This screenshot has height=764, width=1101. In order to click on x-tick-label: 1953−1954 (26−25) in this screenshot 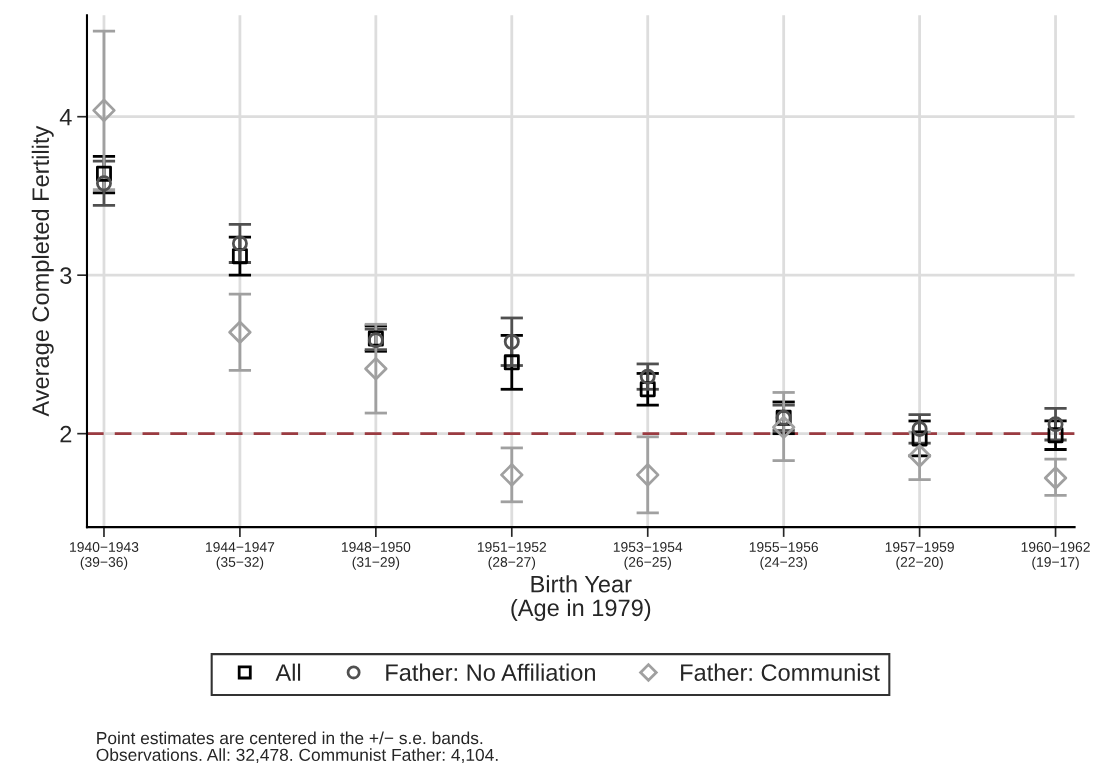, I will do `click(648, 556)`.